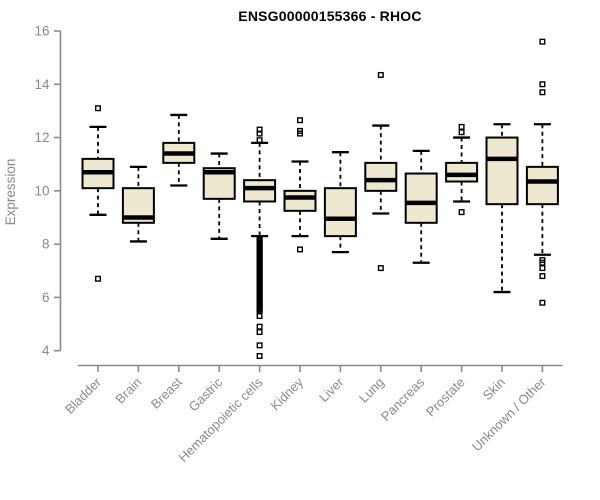  What do you see at coordinates (128, 391) in the screenshot?
I see `category-label-brain: Brain` at bounding box center [128, 391].